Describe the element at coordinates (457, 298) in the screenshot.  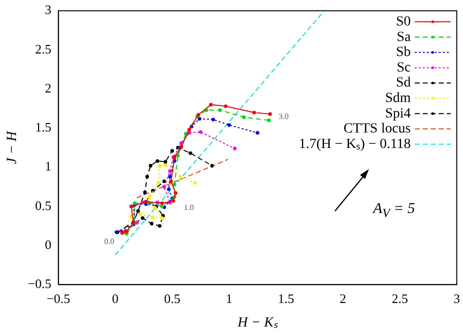
I see `x-tick-label: 3` at that location.